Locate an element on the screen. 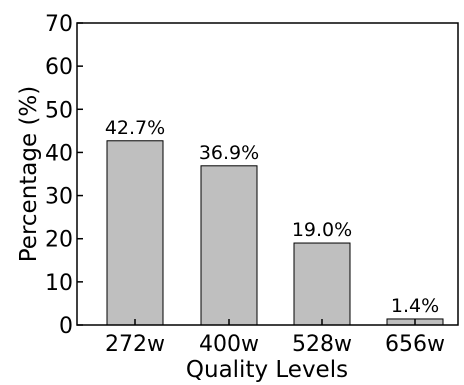 This screenshot has width=464, height=385. x-axis-title: Quality Levels is located at coordinates (267, 370).